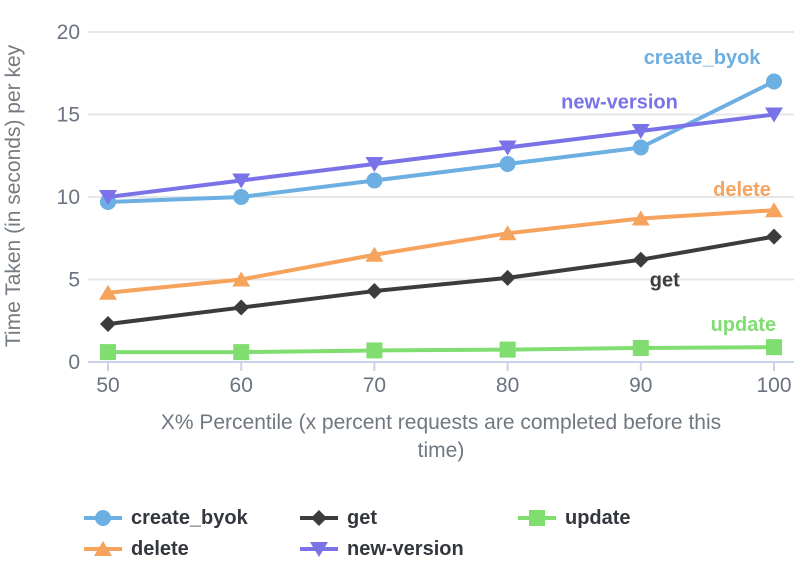  Describe the element at coordinates (640, 385) in the screenshot. I see `x-tick-label: 90` at that location.